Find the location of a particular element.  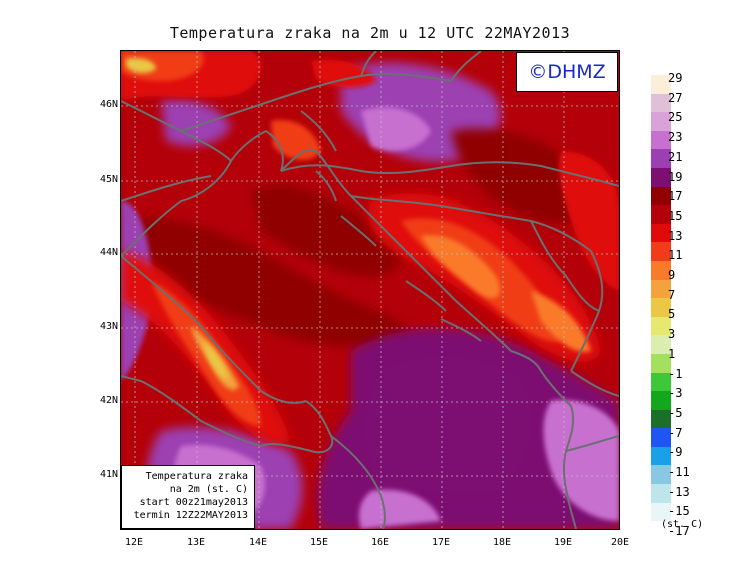

legend-unit: (st. C) is located at coordinates (682, 524).